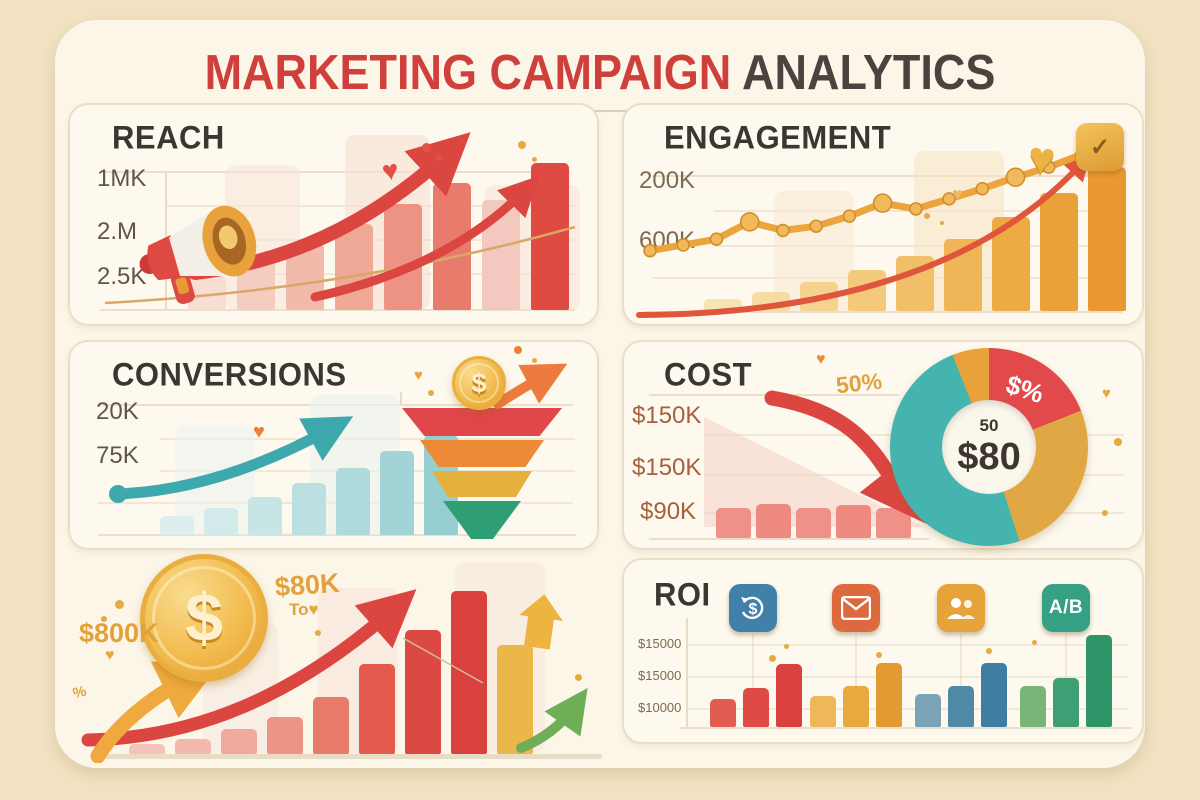 This screenshot has width=1200, height=800. I want to click on roi-bars-ads, so click(1066, 681).